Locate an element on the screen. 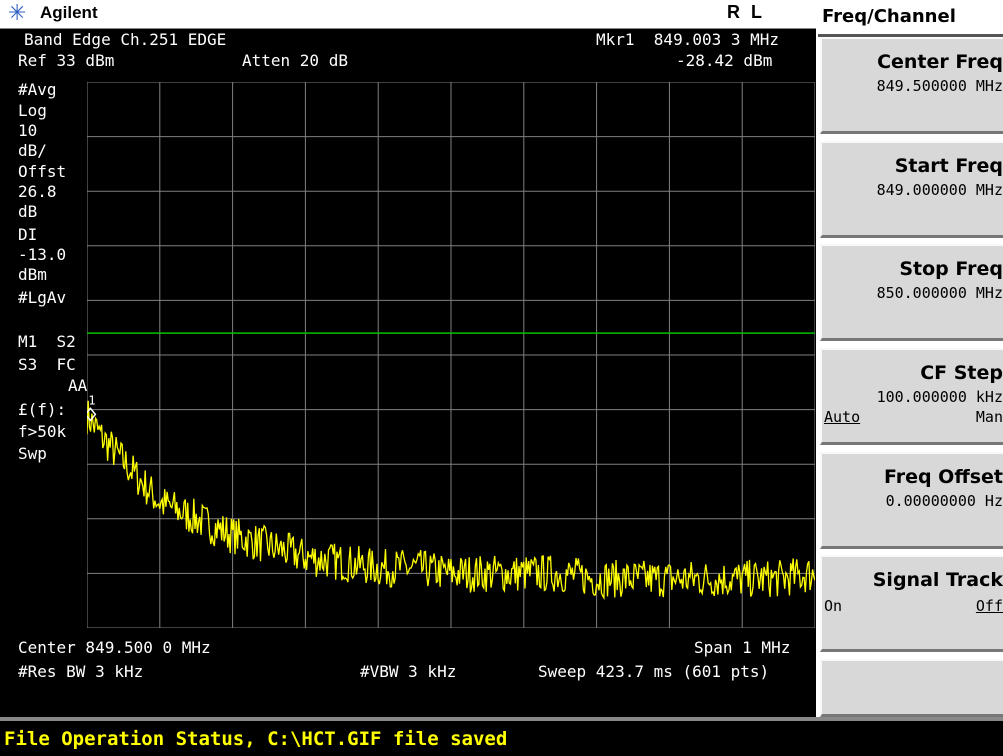 The width and height of the screenshot is (1003, 756). softkey-label: Start Freq is located at coordinates (948, 166).